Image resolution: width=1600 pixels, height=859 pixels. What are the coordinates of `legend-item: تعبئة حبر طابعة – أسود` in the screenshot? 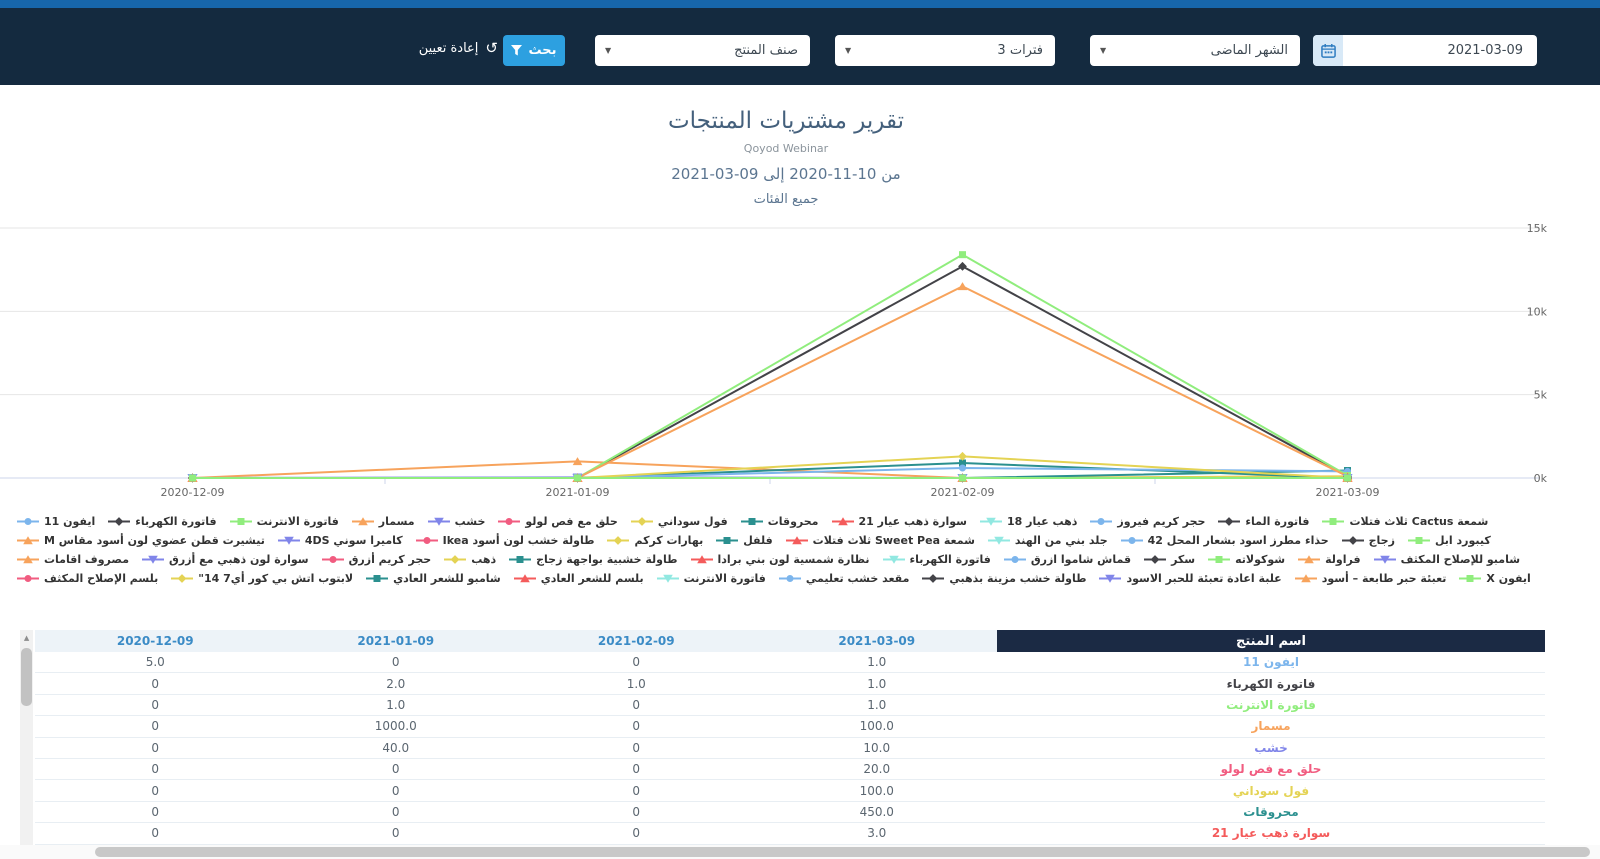 It's located at (1370, 578).